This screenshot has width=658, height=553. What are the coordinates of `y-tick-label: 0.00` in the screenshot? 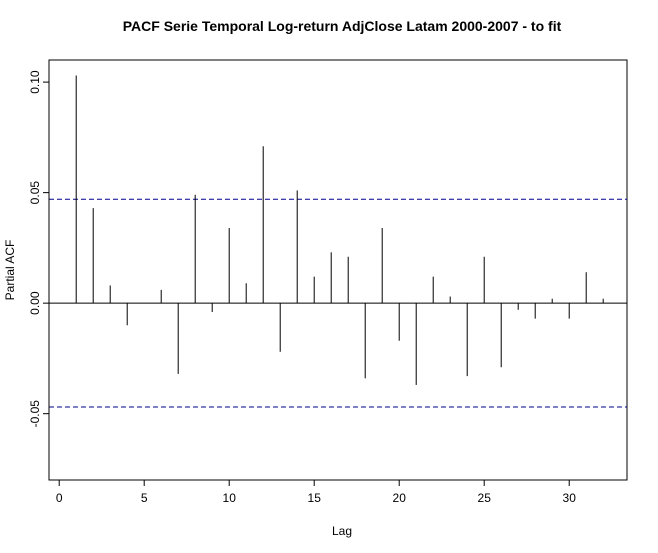 It's located at (35, 303).